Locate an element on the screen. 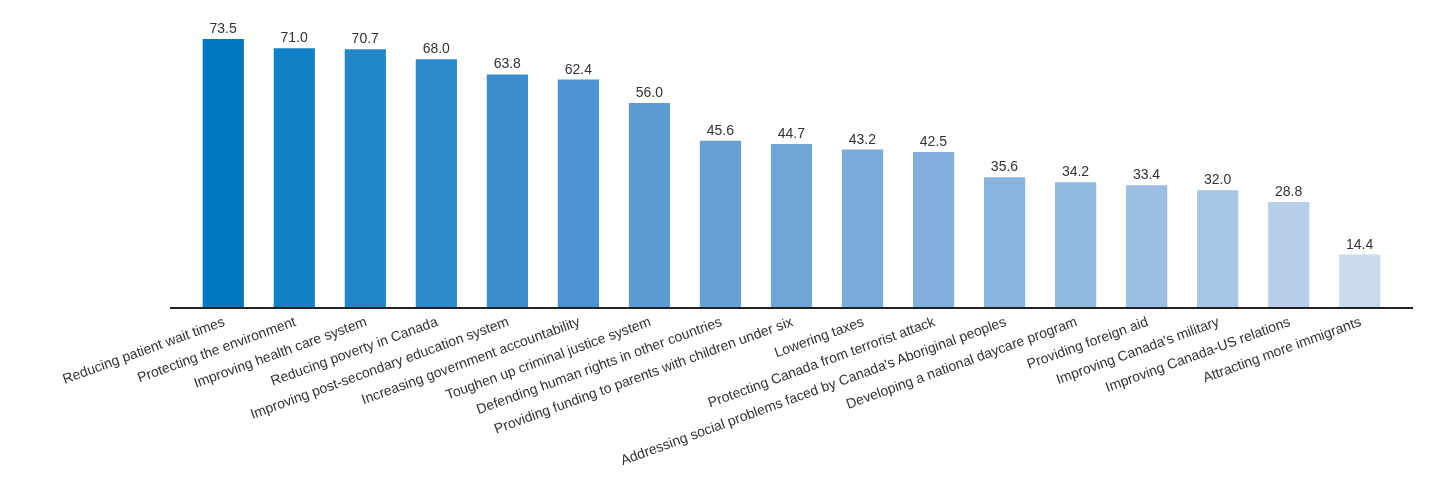 This screenshot has height=478, width=1433. data-label: 42.5 is located at coordinates (933, 141).